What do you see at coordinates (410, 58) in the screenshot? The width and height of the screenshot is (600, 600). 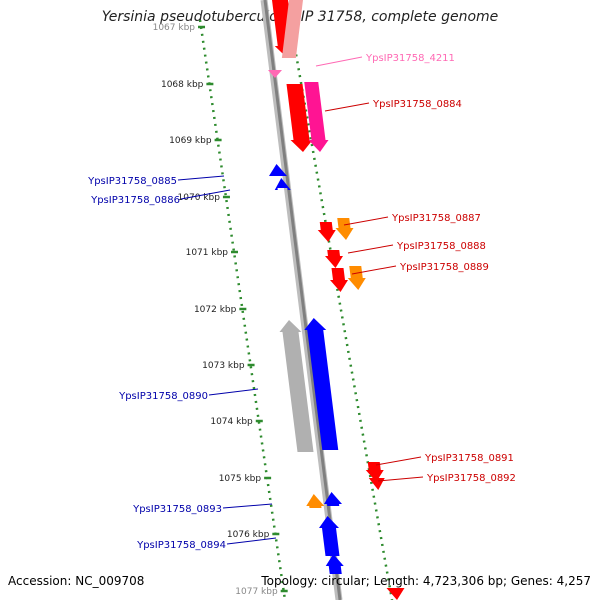 I see `gene-label-right: YpsIP31758_4211` at bounding box center [410, 58].